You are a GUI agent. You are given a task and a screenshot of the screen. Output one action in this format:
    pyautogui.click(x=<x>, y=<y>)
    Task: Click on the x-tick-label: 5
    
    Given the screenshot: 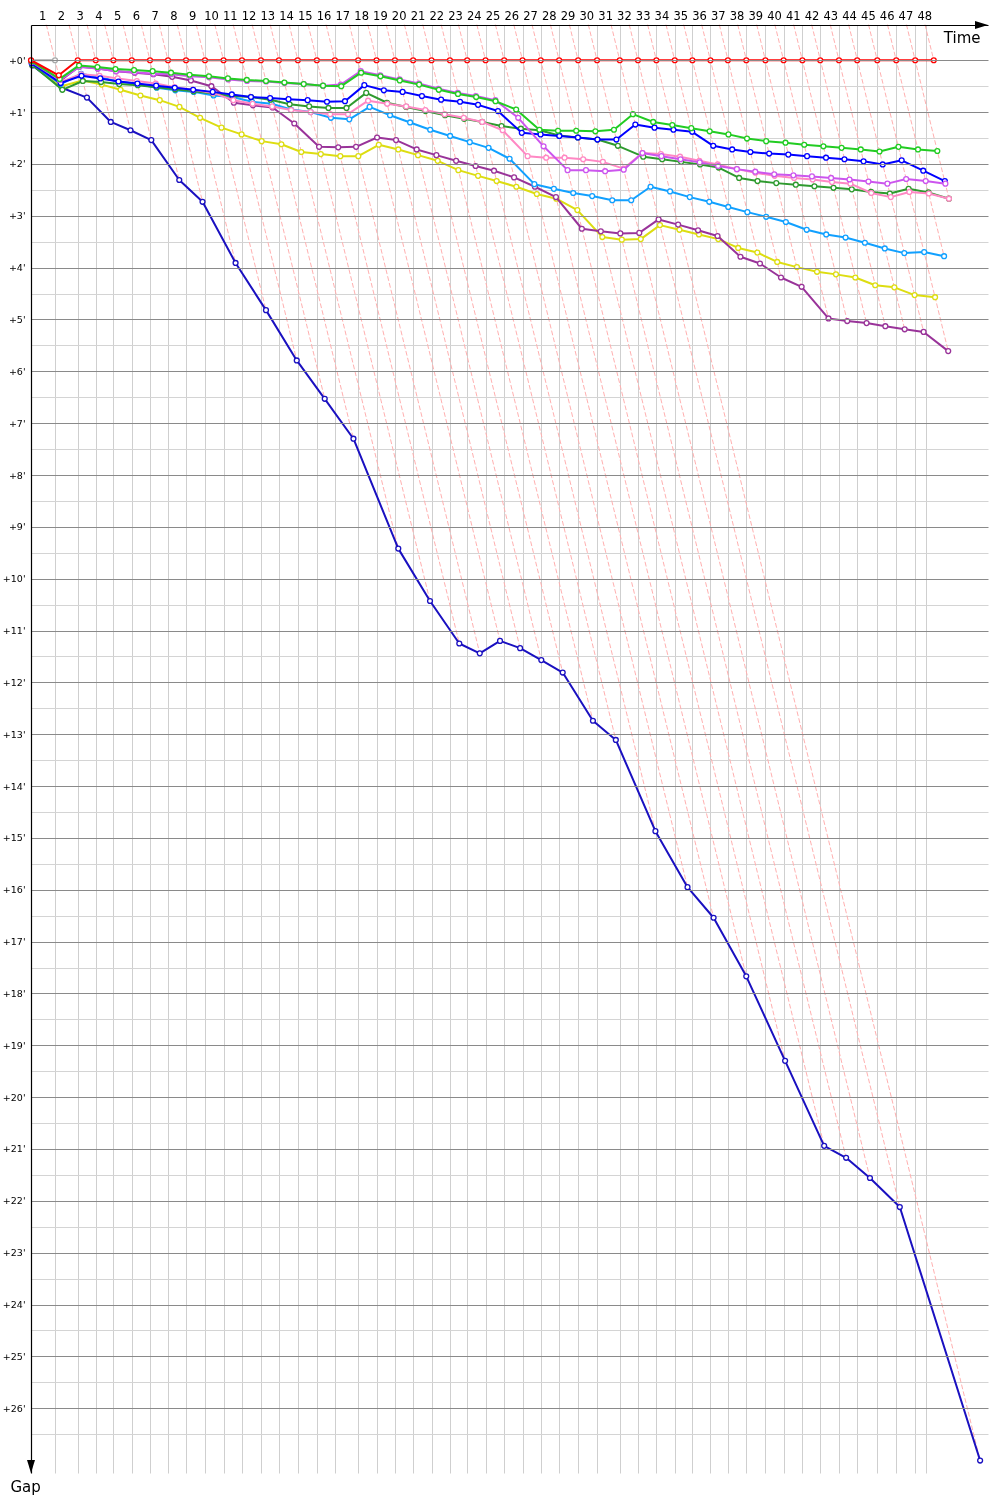 What is the action you would take?
    pyautogui.click(x=117, y=15)
    